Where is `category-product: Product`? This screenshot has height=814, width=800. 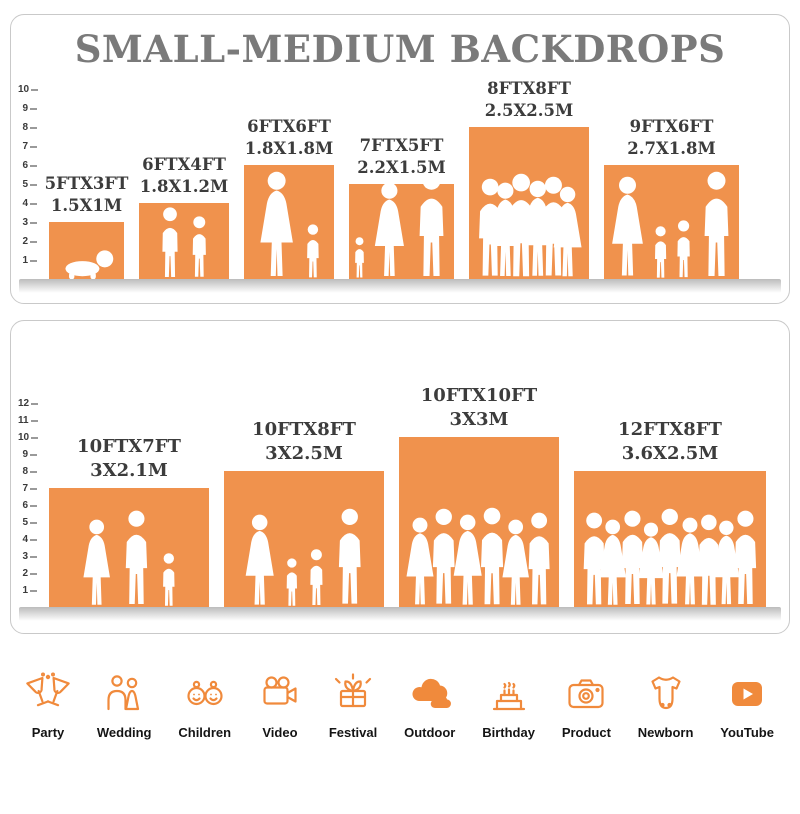
category-product: Product is located at coordinates (586, 706).